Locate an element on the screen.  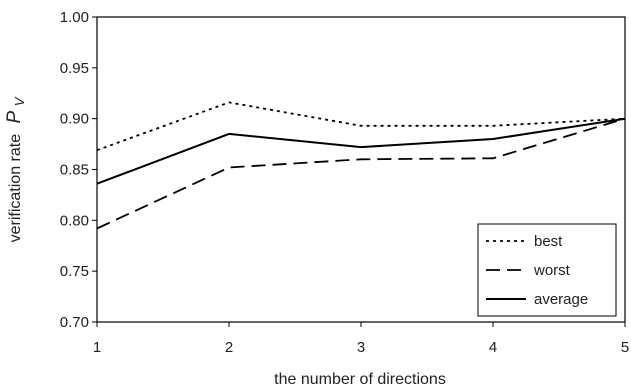
x-tick-label: 2 is located at coordinates (229, 347).